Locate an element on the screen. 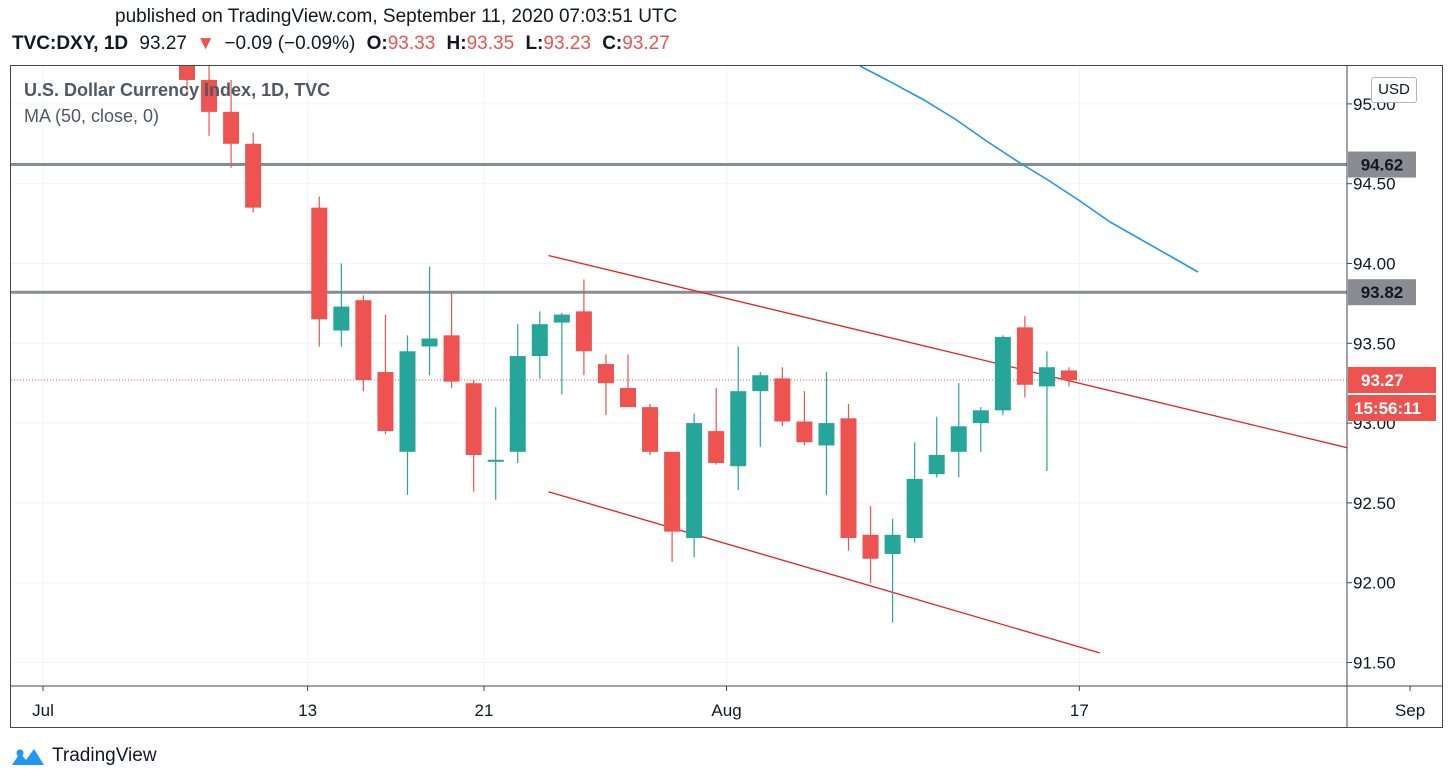  moving-average-line is located at coordinates (1029, 169).